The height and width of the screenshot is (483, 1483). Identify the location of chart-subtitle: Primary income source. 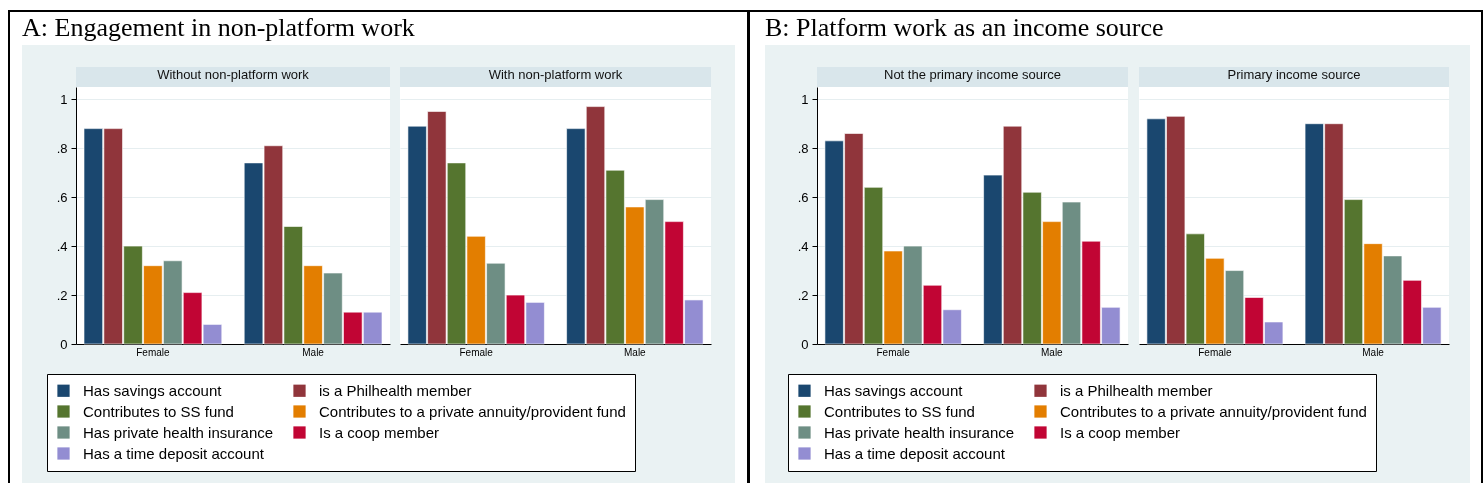
(1294, 74).